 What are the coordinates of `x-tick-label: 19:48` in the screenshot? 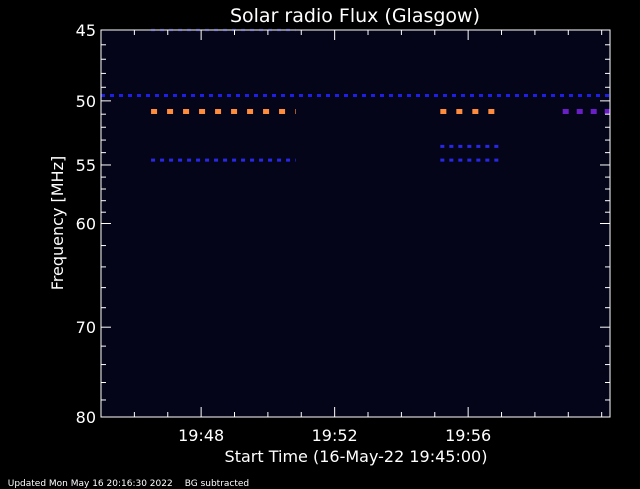 It's located at (201, 435).